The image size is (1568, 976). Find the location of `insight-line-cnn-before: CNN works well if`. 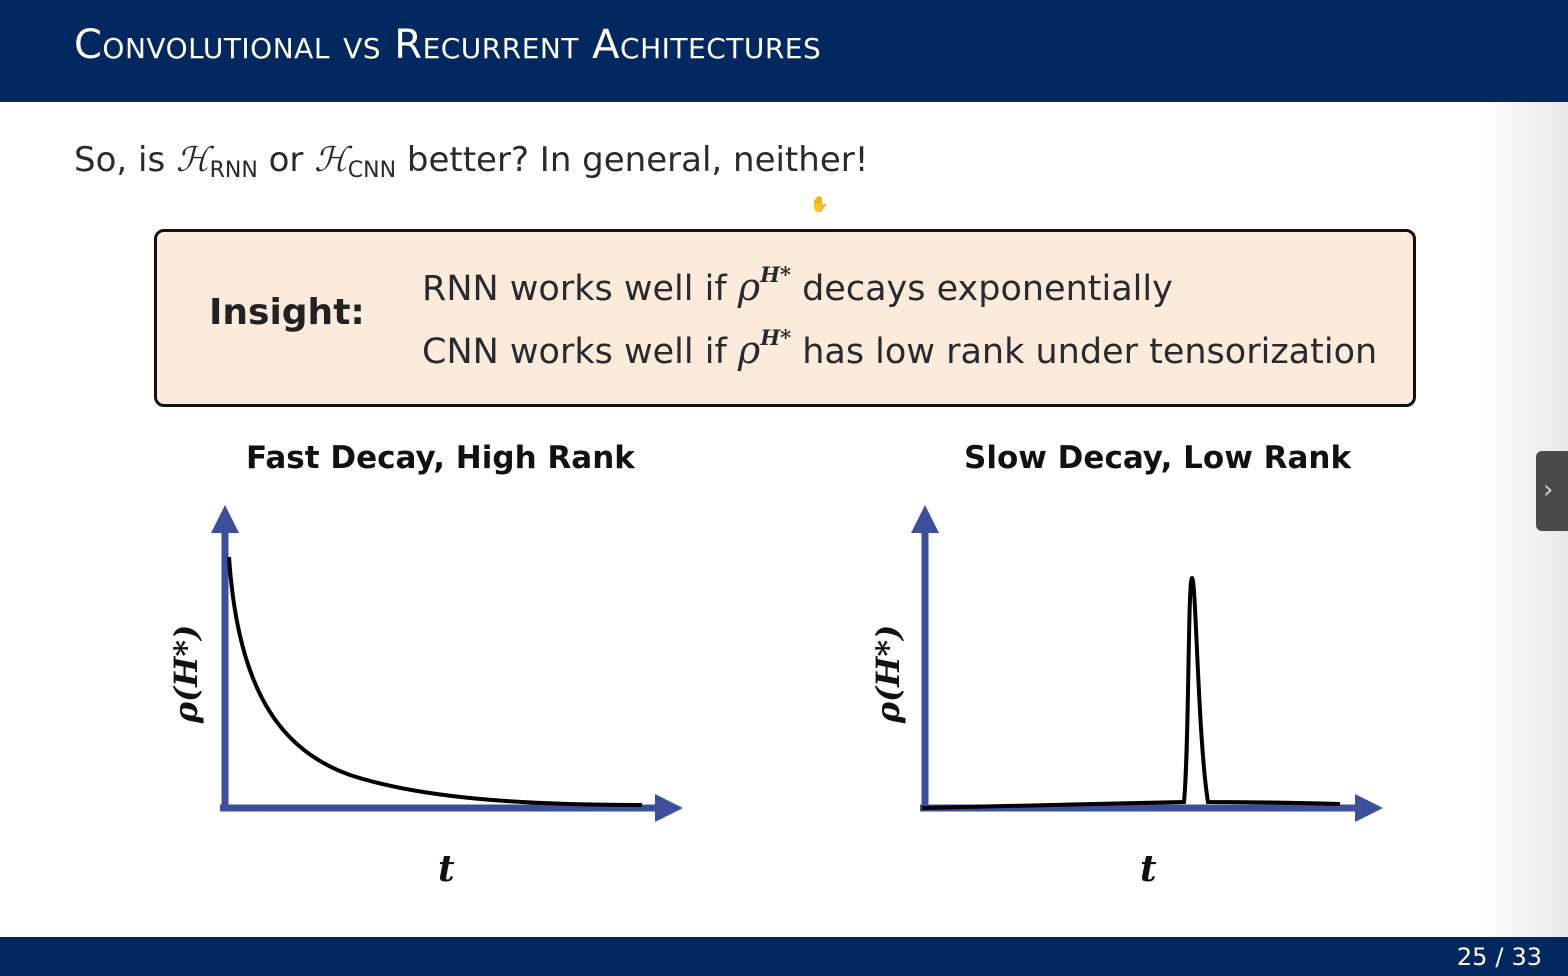

insight-line-cnn-before: CNN works well if is located at coordinates (580, 352).